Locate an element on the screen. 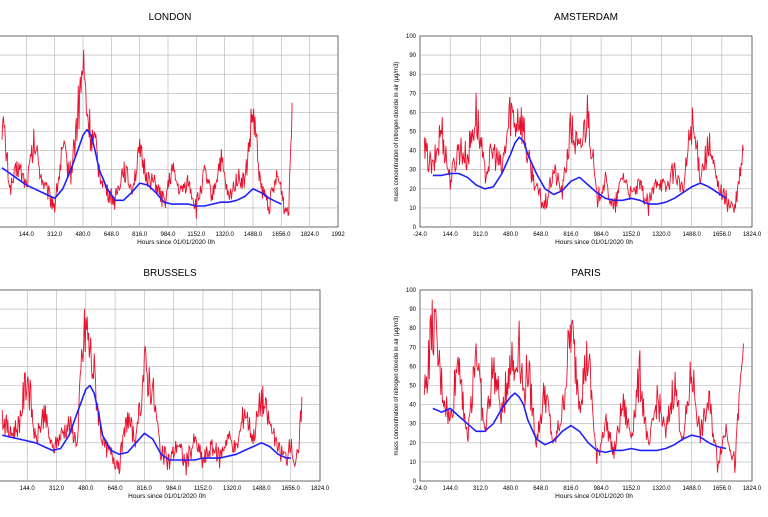 Image resolution: width=768 pixels, height=517 pixels. amsterdam-x-tick-label: 1656.0 is located at coordinates (722, 235).